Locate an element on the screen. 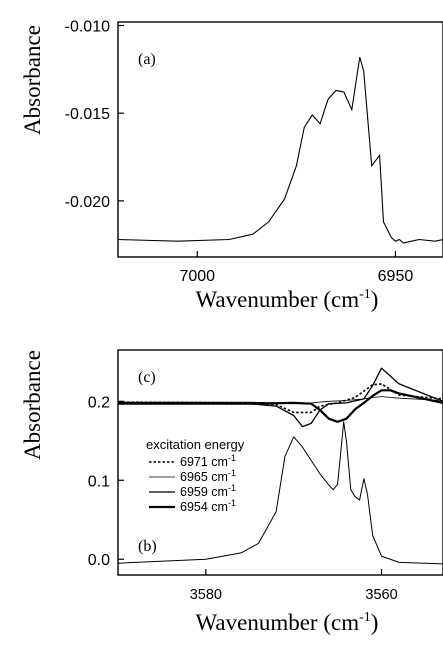  panel-a-ylabel: Absorbance is located at coordinates (32, 80).